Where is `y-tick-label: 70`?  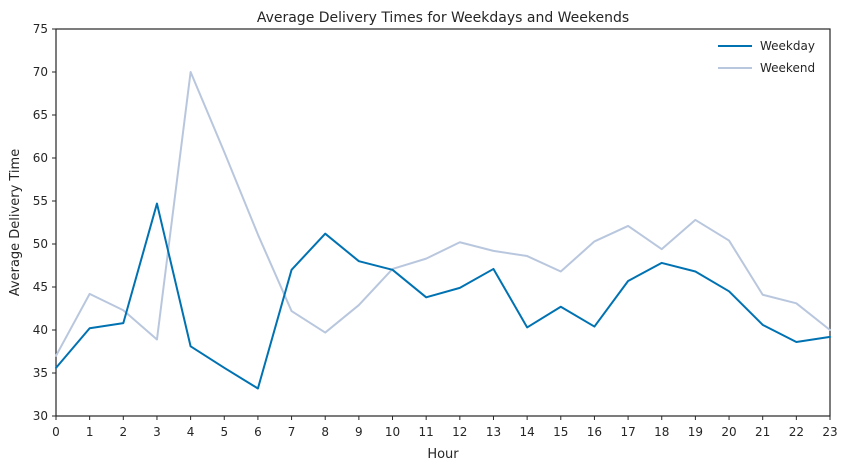
y-tick-label: 70 is located at coordinates (40, 72).